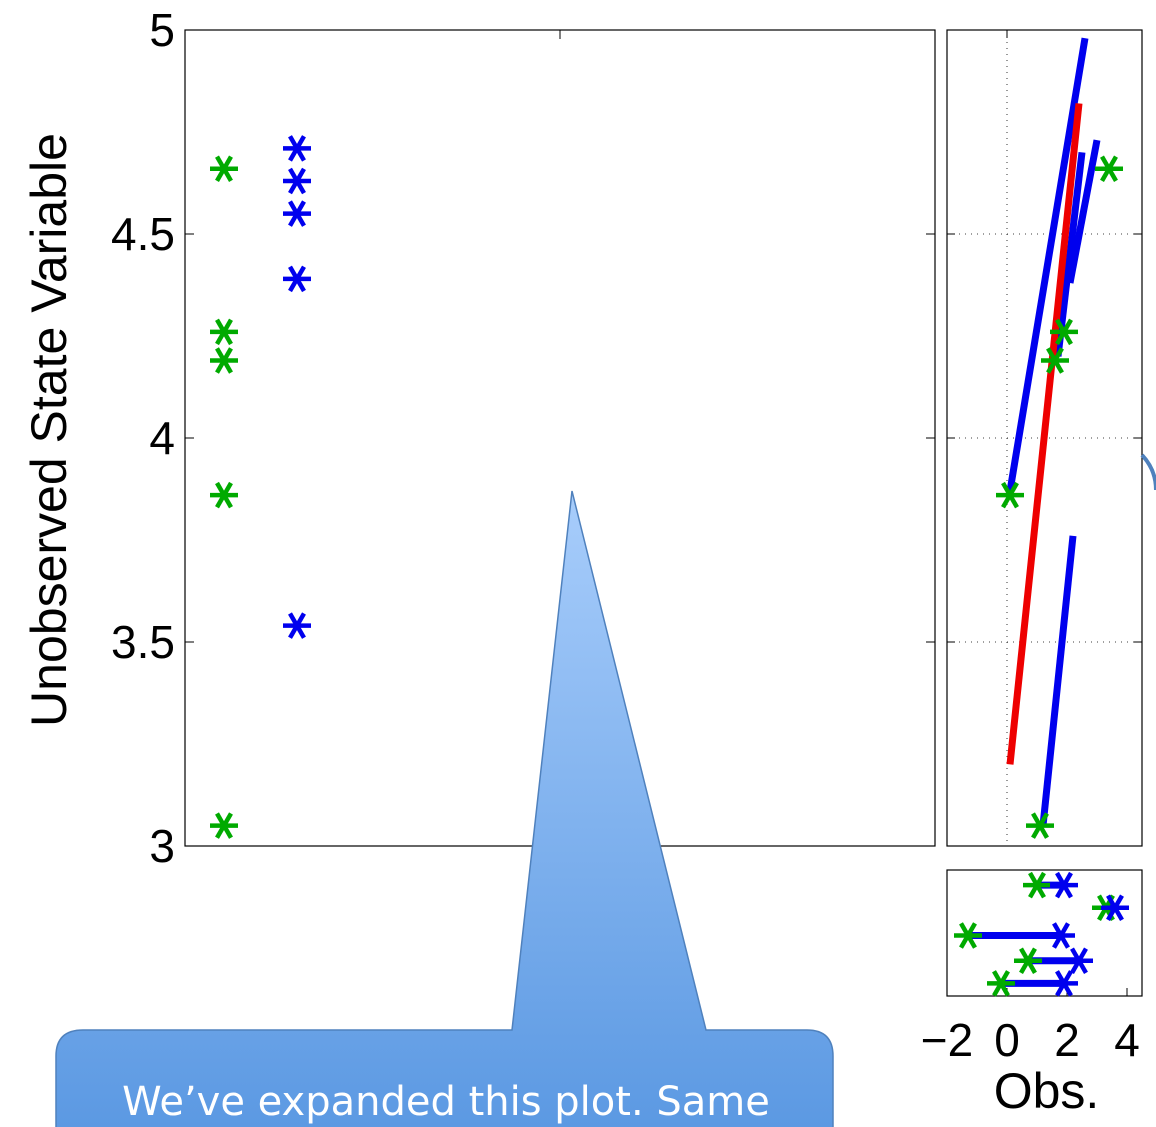 This screenshot has width=1156, height=1127. I want to click on x-axis-label: Obs., so click(1047, 1091).